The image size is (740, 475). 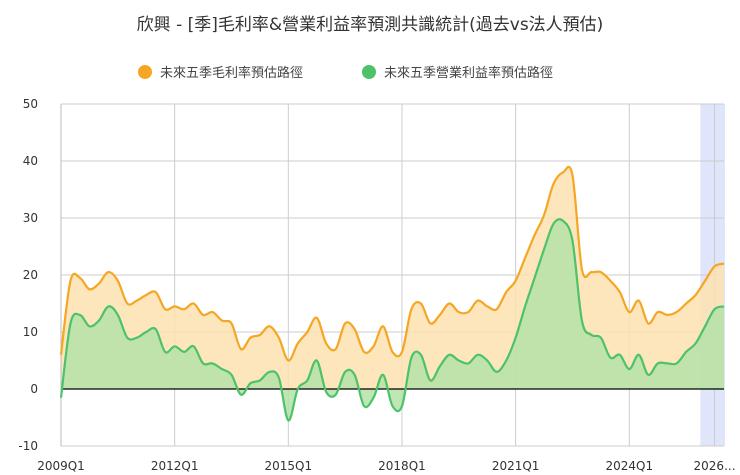 I want to click on x-tick-label: 2012Q1, so click(x=175, y=466).